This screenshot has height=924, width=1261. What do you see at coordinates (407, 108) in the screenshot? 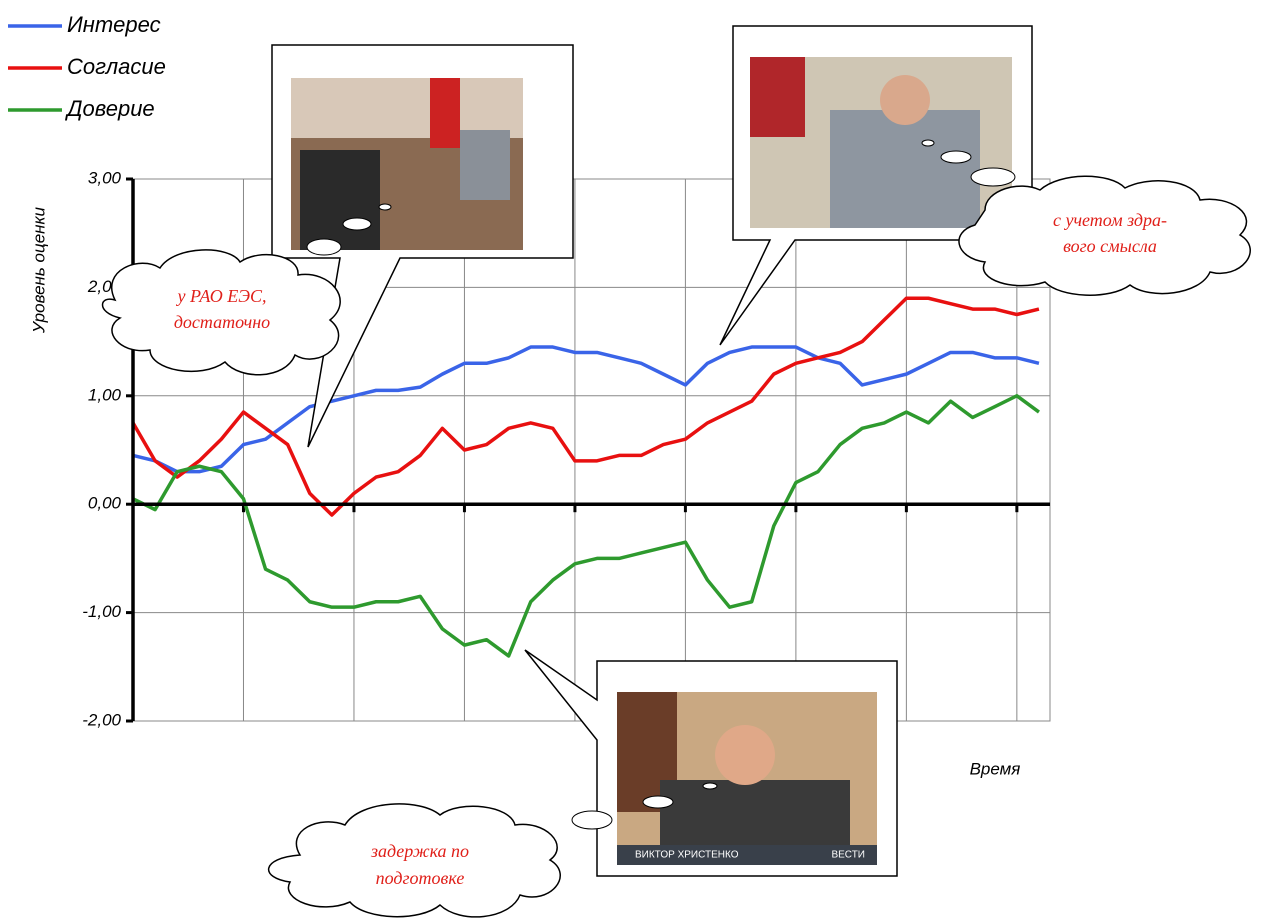
I see `photo-wall` at bounding box center [407, 108].